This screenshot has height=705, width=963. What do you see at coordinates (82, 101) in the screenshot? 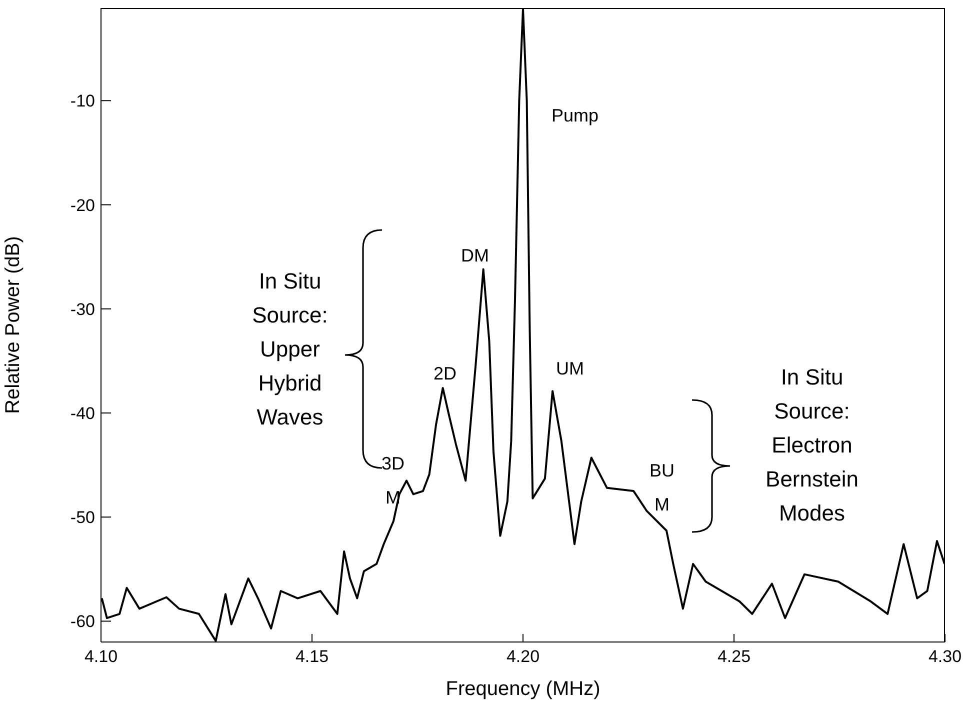
I see `y-tick-label: -10` at bounding box center [82, 101].